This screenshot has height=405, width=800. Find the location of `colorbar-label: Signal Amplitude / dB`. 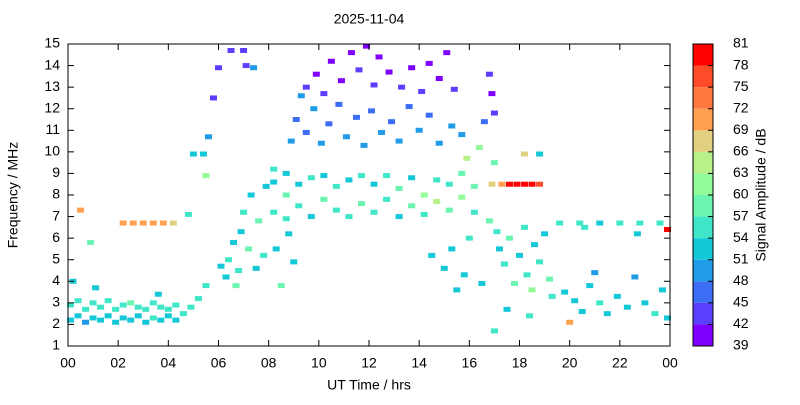

colorbar-label: Signal Amplitude / dB is located at coordinates (761, 194).